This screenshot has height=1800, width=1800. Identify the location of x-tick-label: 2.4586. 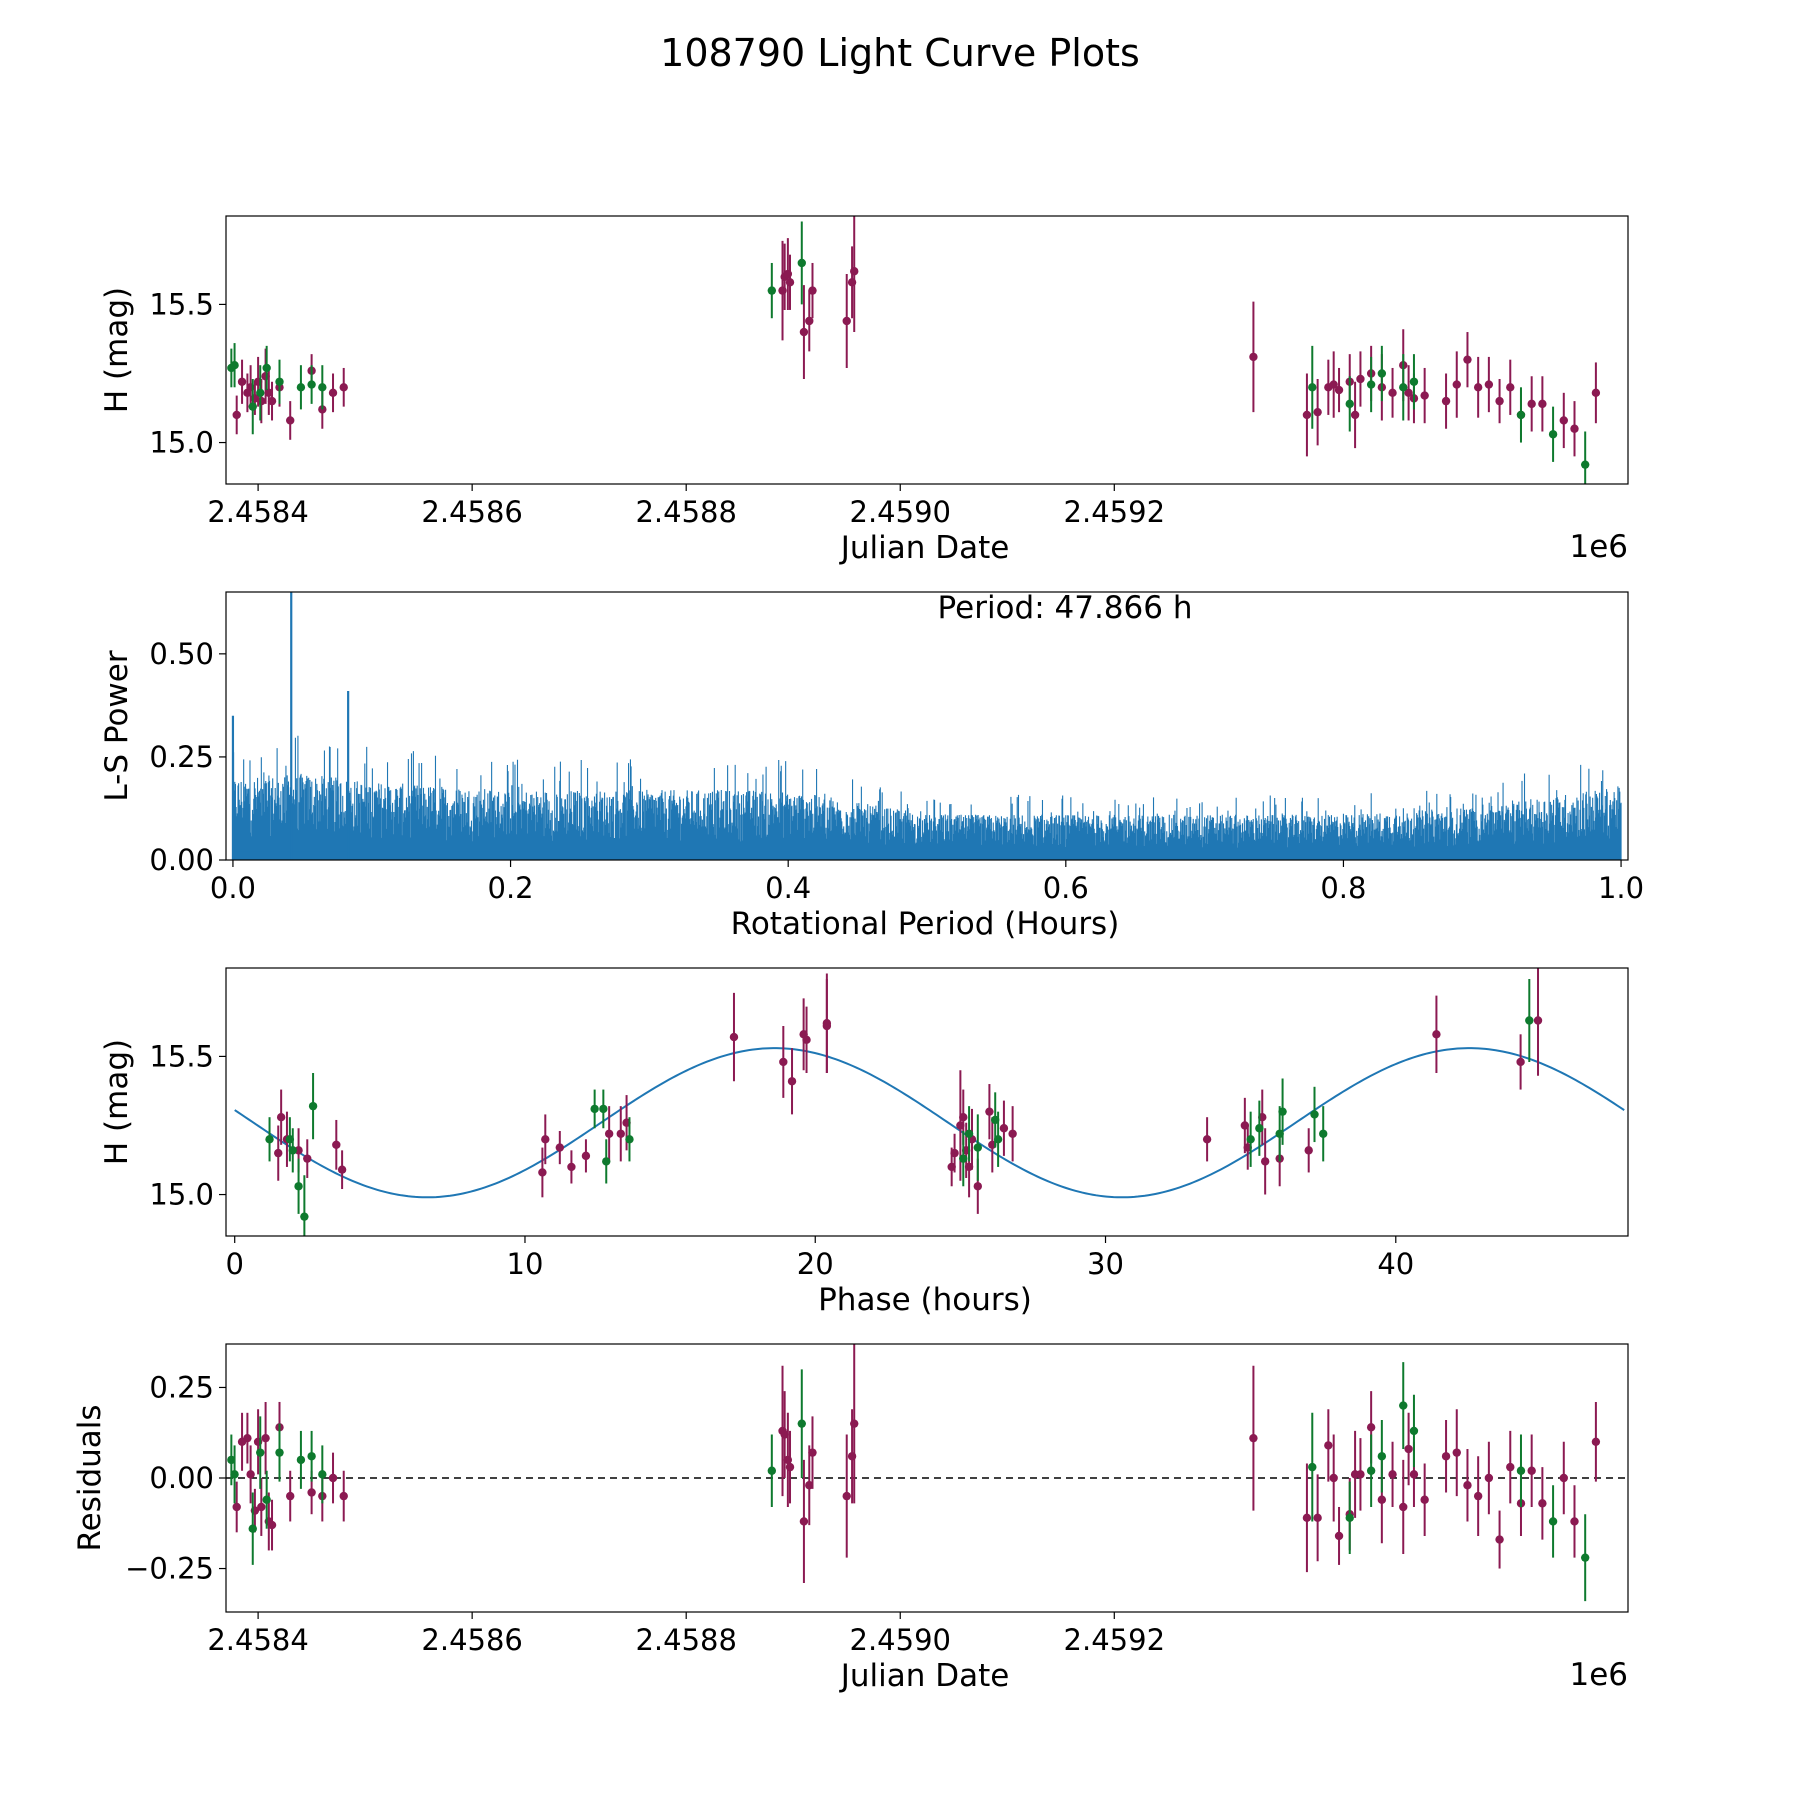
(471, 1640).